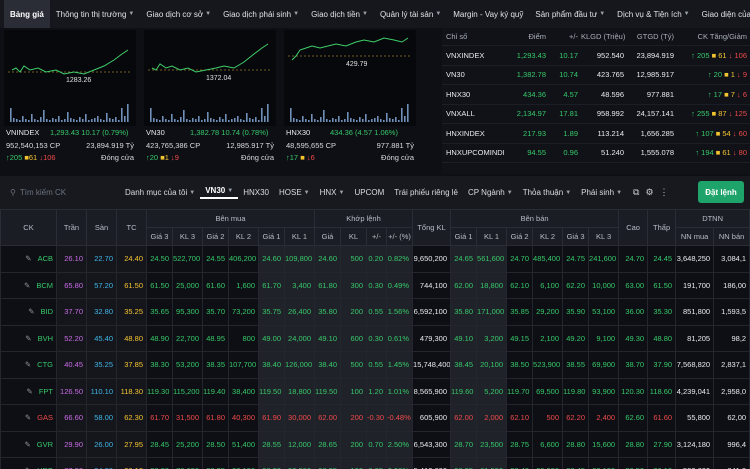 Image resolution: width=750 pixels, height=469 pixels. I want to click on index-table-row: HNX30 434.36 4.57 48.596 977.881 ↑ 17 ■ 7 ↓ 6, so click(596, 95).